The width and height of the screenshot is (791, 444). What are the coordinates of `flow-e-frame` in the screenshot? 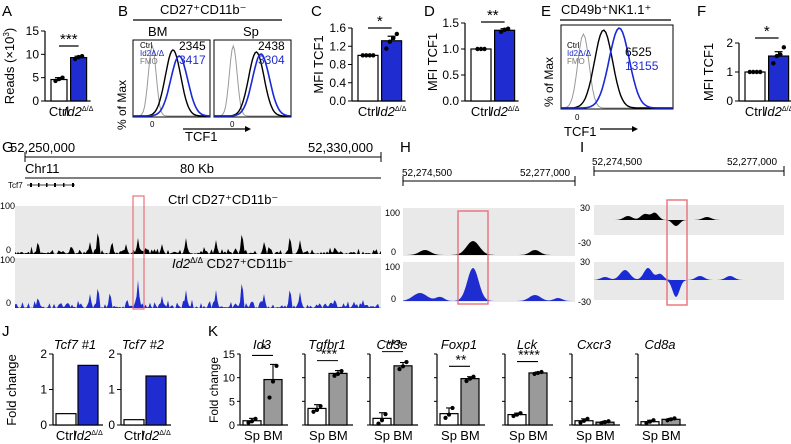 It's located at (617, 67).